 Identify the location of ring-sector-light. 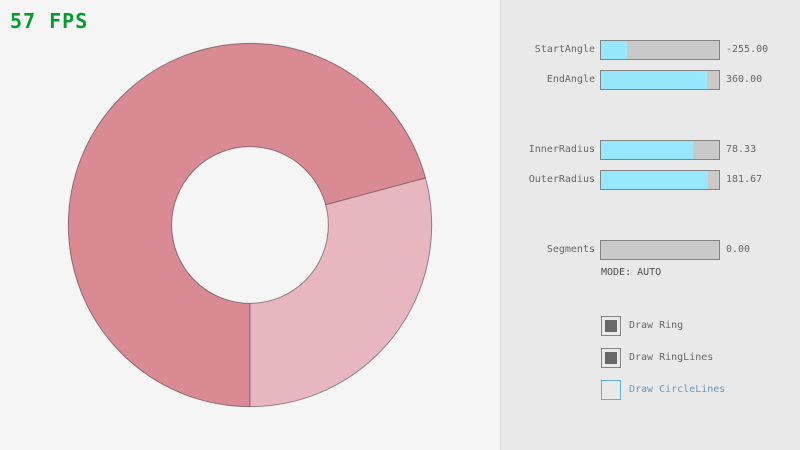
(341, 292).